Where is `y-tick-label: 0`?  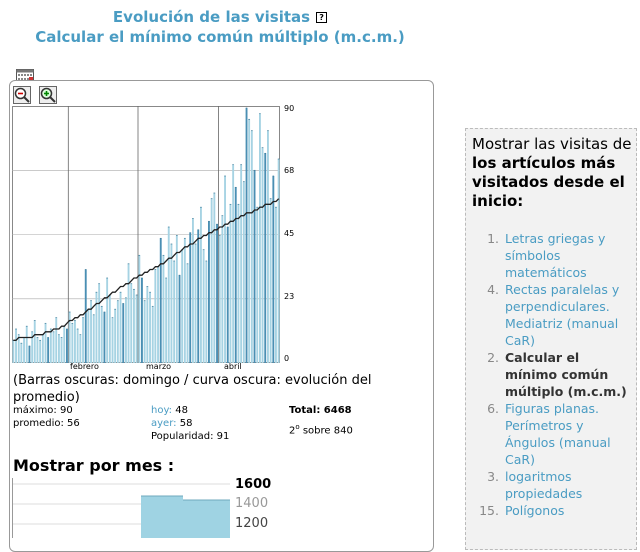 y-tick-label: 0 is located at coordinates (287, 358).